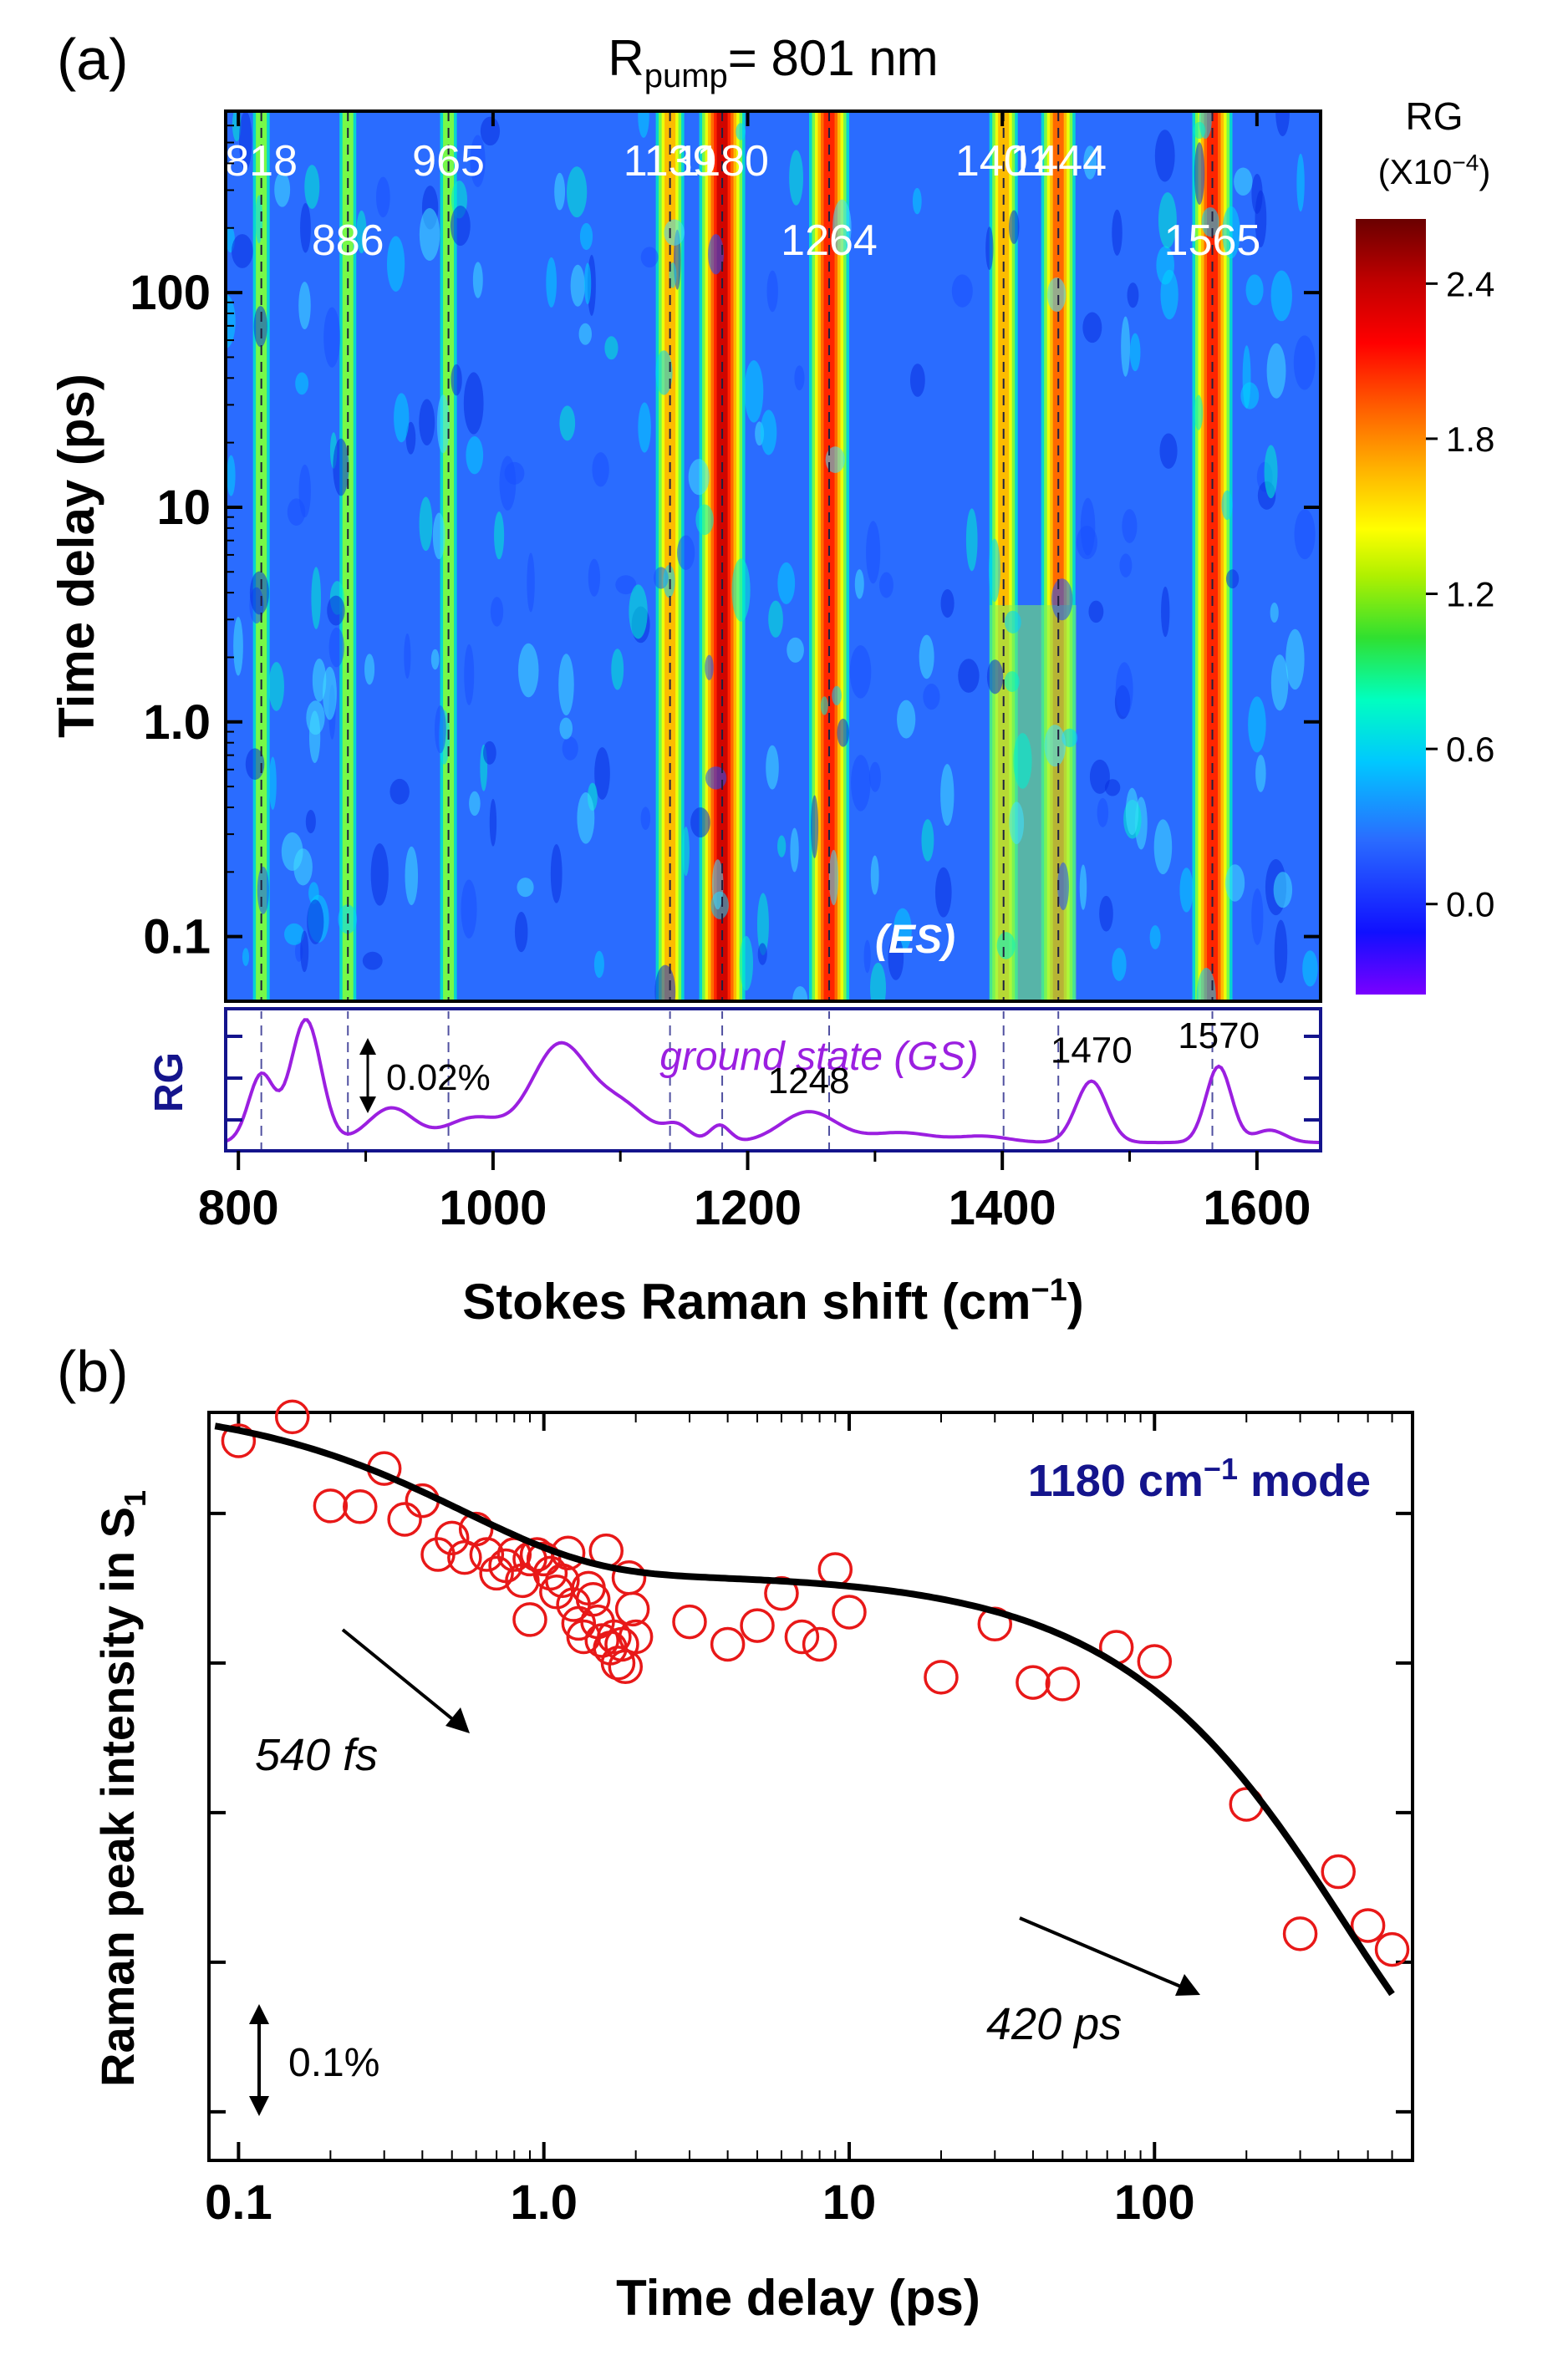  Describe the element at coordinates (1219, 1035) in the screenshot. I see `gs-peak-label-1570: 1570` at that location.